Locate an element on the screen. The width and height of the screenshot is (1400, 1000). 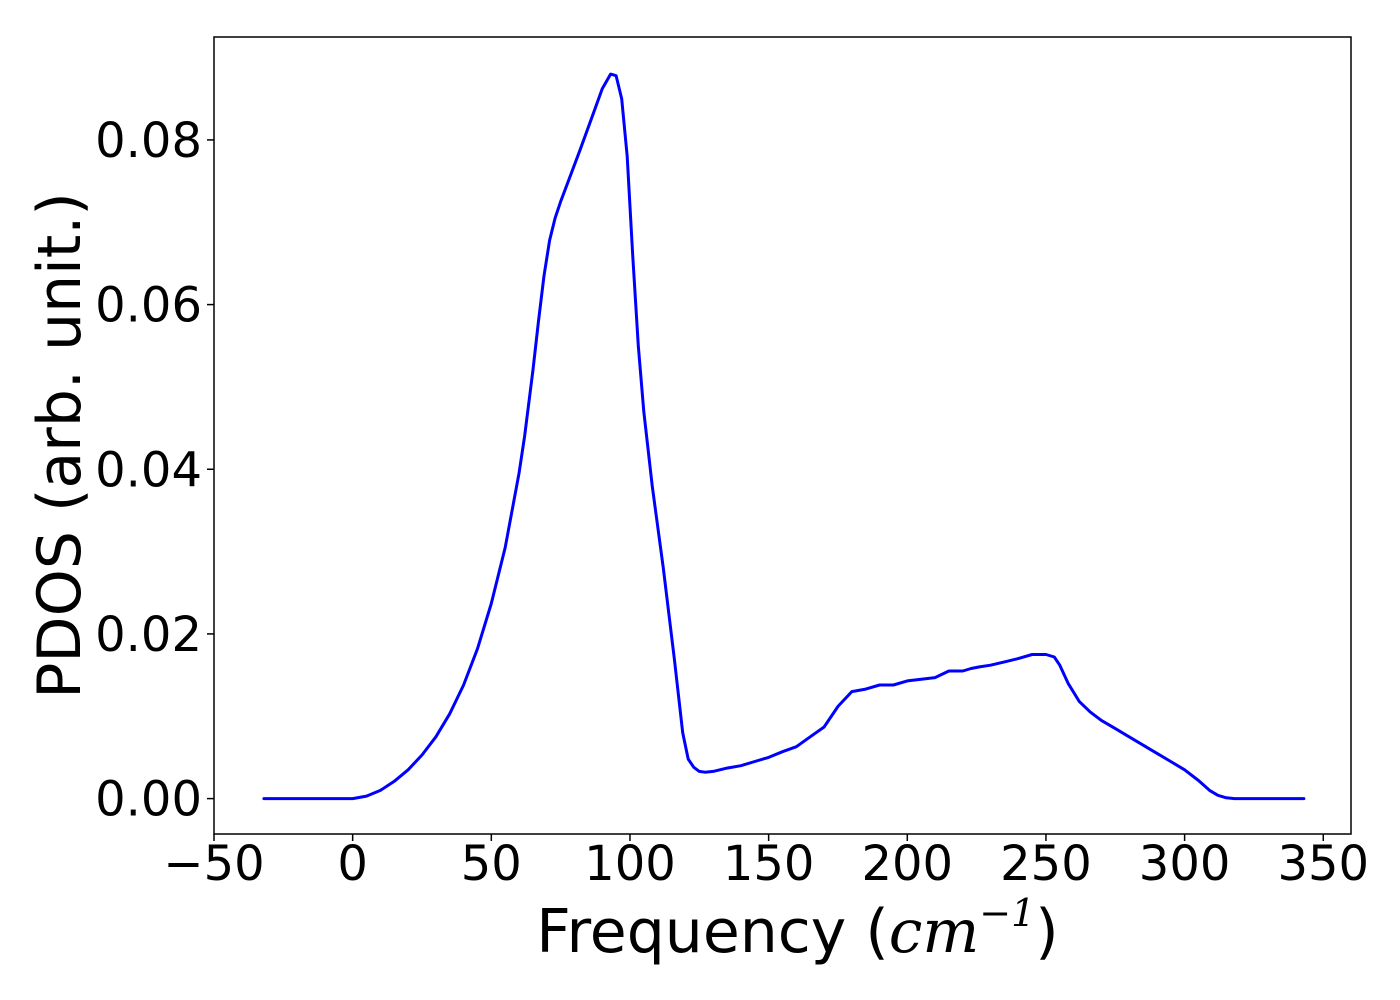
x-tick-label: 150 is located at coordinates (769, 864).